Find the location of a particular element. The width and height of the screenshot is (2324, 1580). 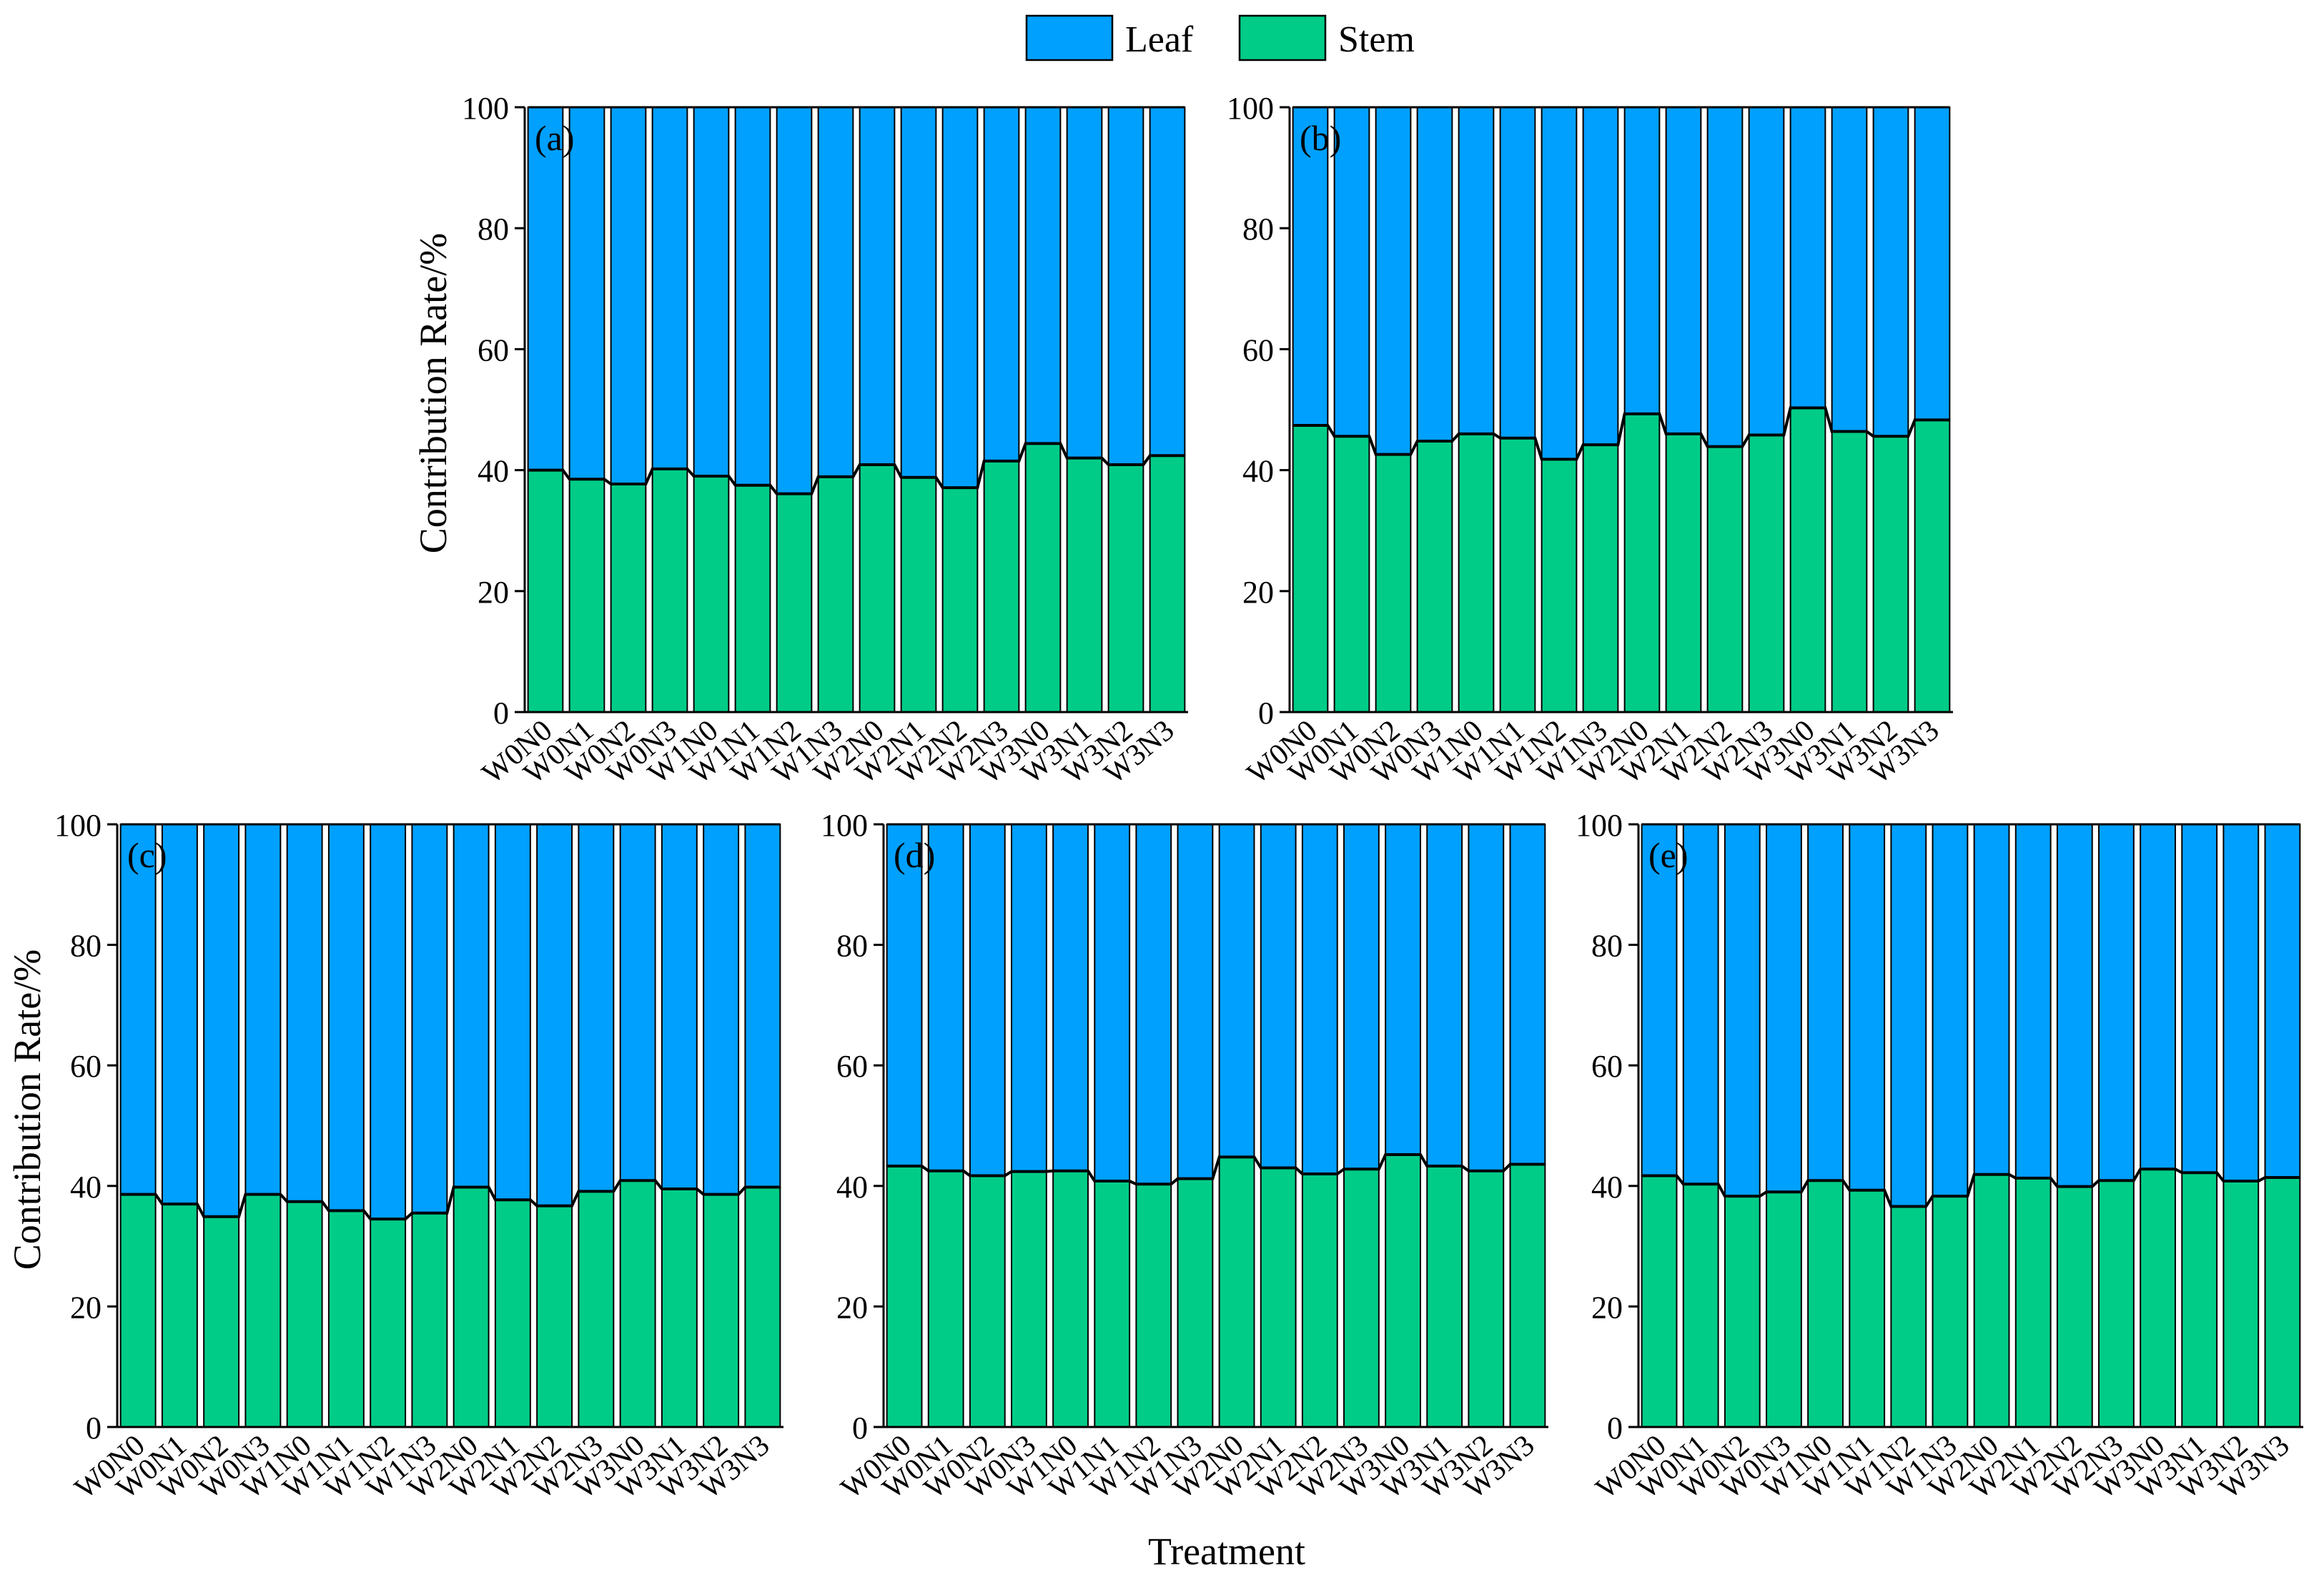

bar-leaf-W3N2 is located at coordinates (1891, 272).